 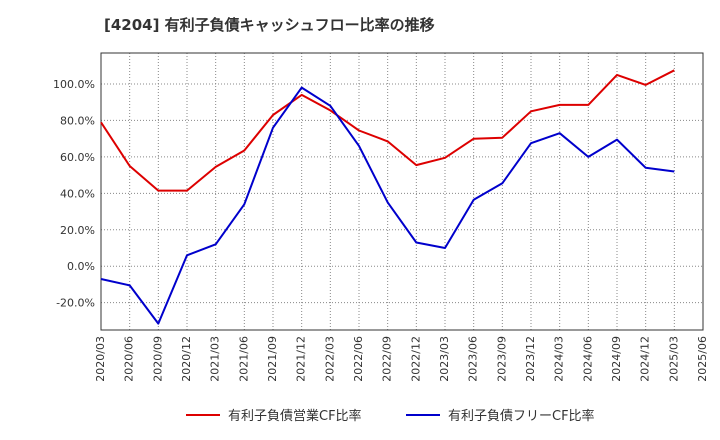 What do you see at coordinates (444, 359) in the screenshot?
I see `x-tick-label: 2023/03` at bounding box center [444, 359].